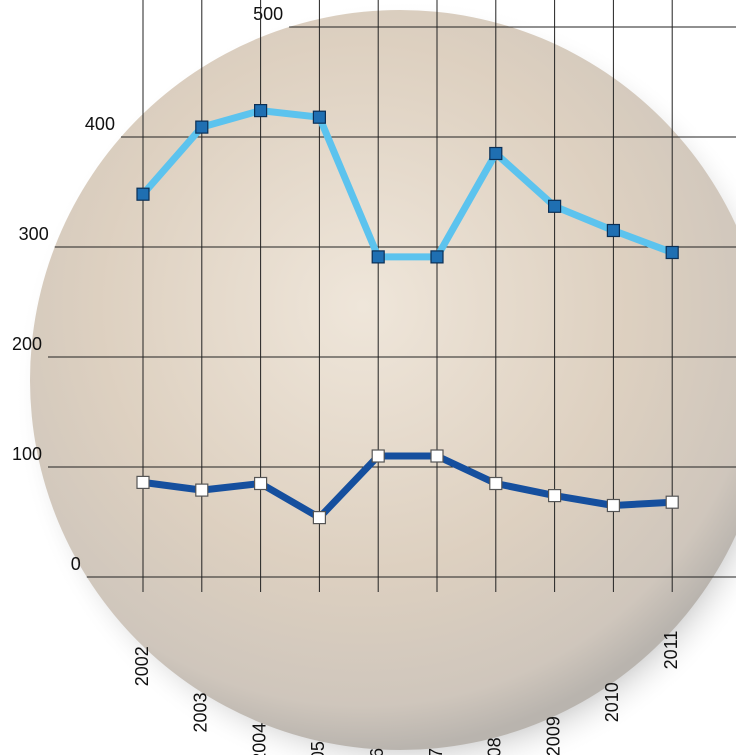 The width and height of the screenshot is (736, 755). What do you see at coordinates (76, 564) in the screenshot?
I see `y-tick-label: 0` at bounding box center [76, 564].